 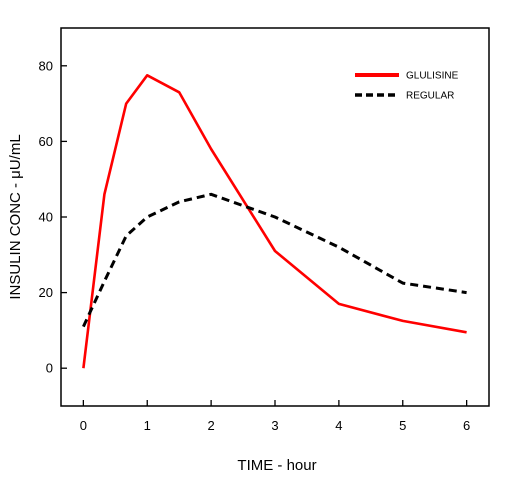 What do you see at coordinates (46, 65) in the screenshot?
I see `y-tick-label: 80` at bounding box center [46, 65].